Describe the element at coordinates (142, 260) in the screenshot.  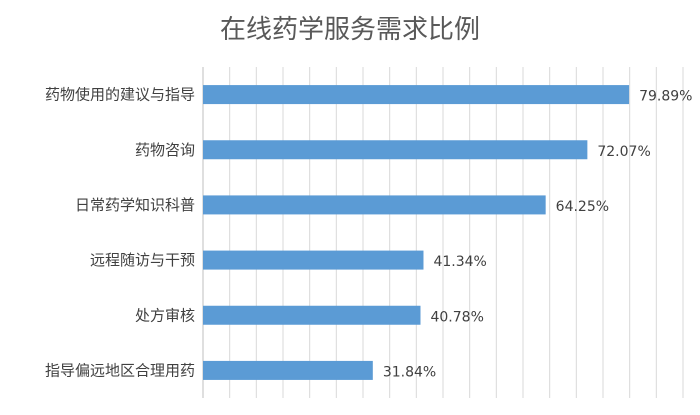
I see `category-label: 远程随访与干预` at that location.